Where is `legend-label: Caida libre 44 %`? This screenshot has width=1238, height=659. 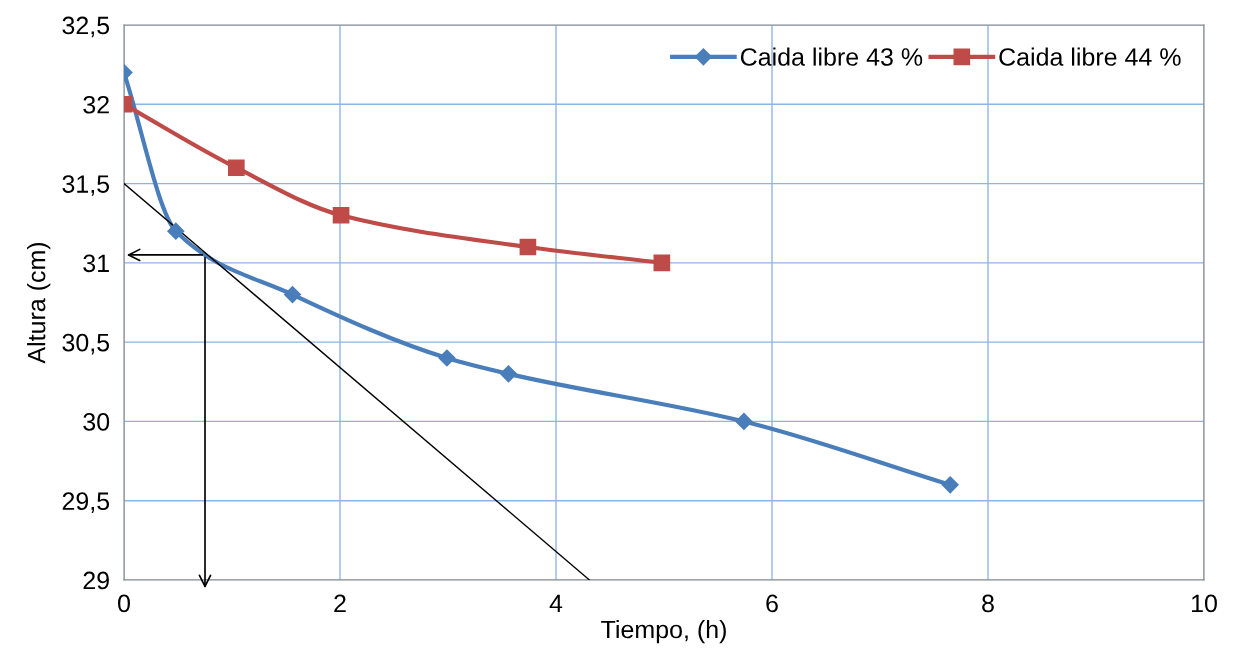
legend-label: Caida libre 44 % is located at coordinates (1090, 56).